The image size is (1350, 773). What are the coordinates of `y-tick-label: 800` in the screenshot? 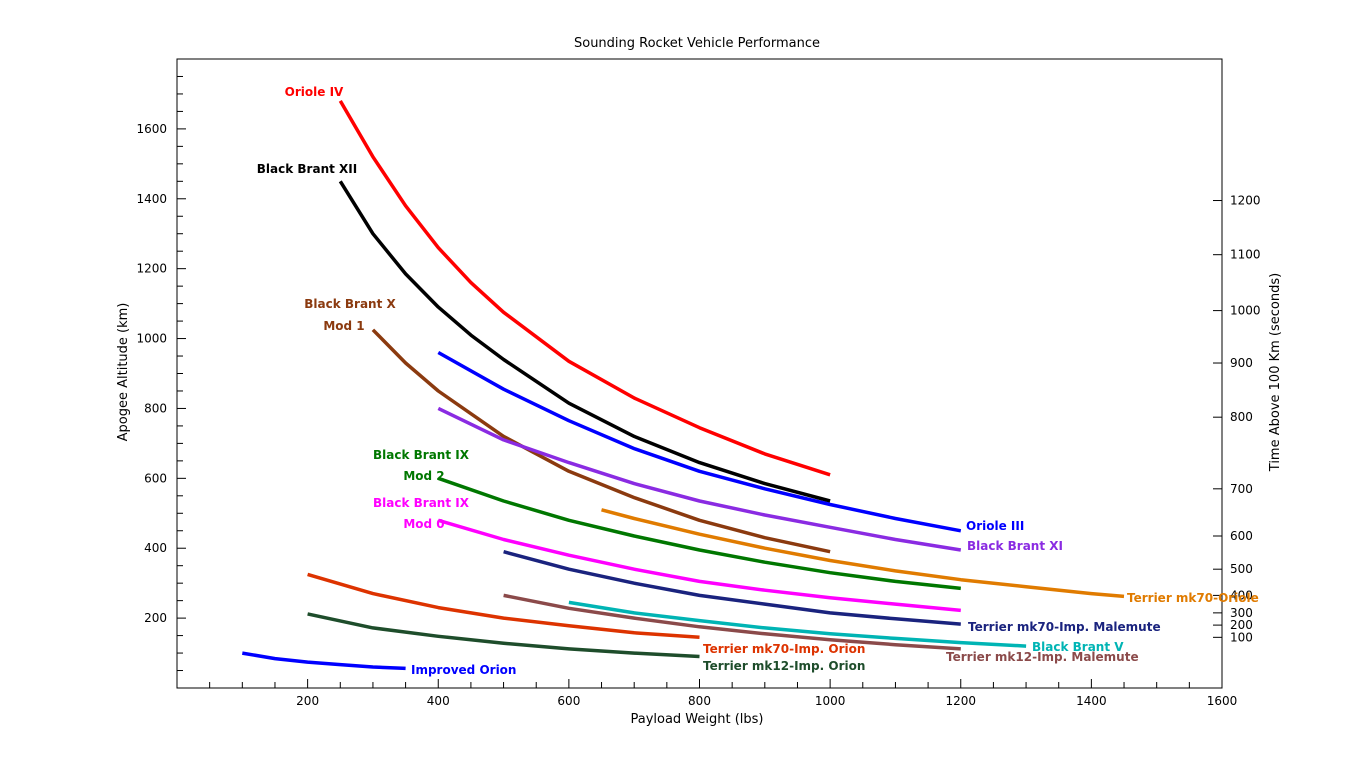 It's located at (155, 408).